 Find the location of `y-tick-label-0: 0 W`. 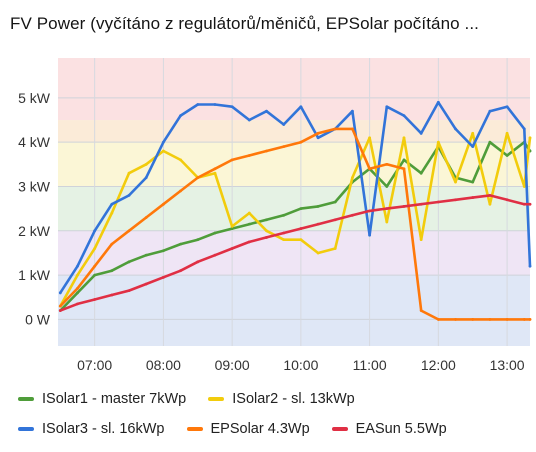

y-tick-label-0: 0 W is located at coordinates (38, 319).